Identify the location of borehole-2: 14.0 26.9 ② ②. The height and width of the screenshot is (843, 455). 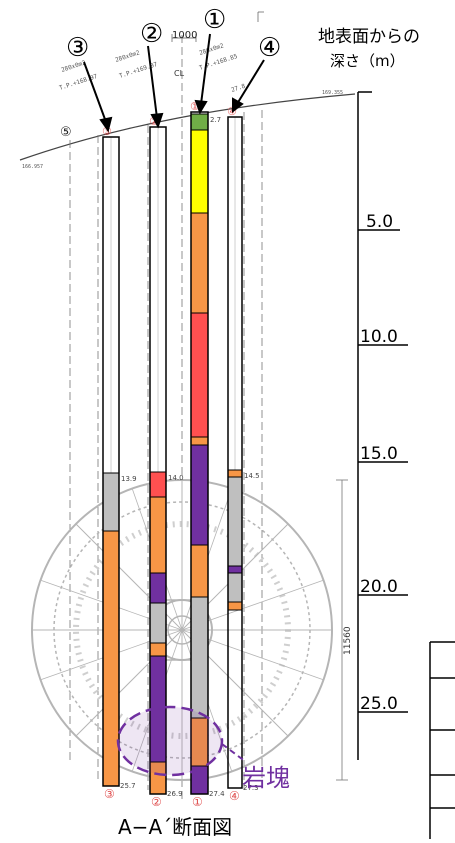
(166, 462).